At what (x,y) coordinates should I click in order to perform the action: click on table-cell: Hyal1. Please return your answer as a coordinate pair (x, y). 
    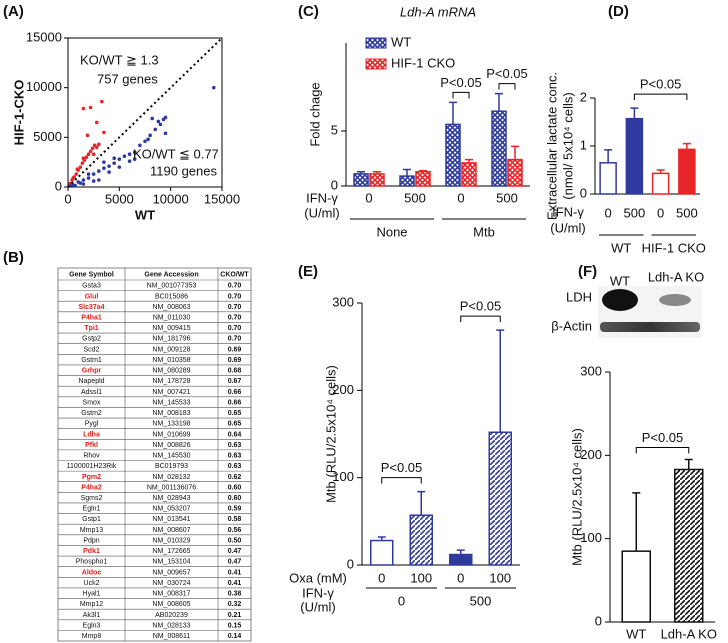
    Looking at the image, I should click on (92, 594).